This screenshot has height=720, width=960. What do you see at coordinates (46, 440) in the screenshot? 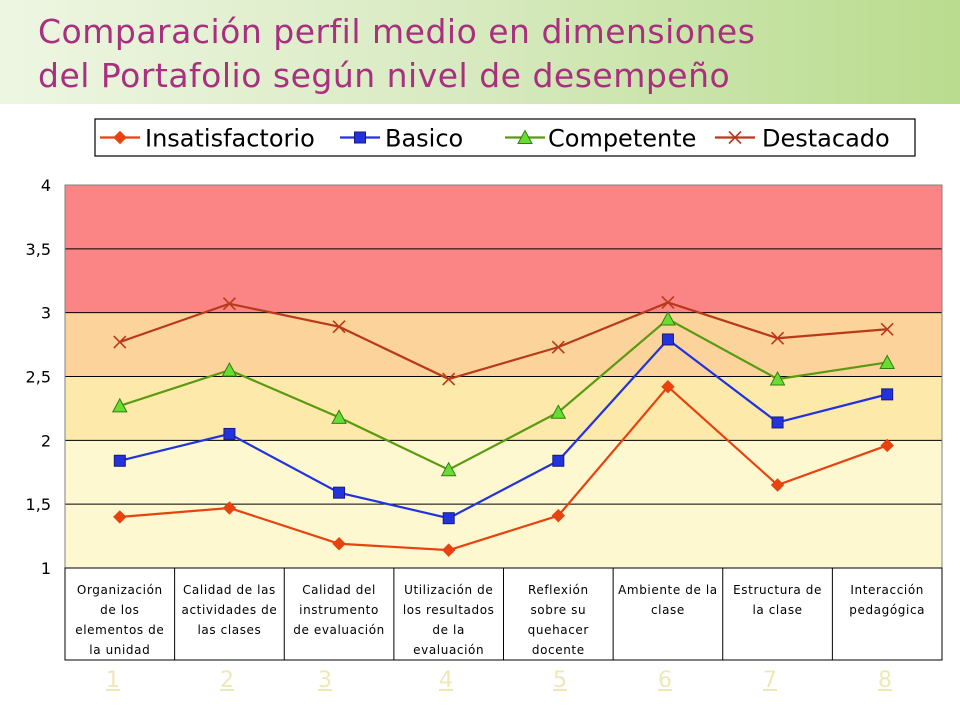
I see `y-tick-label: 2` at bounding box center [46, 440].